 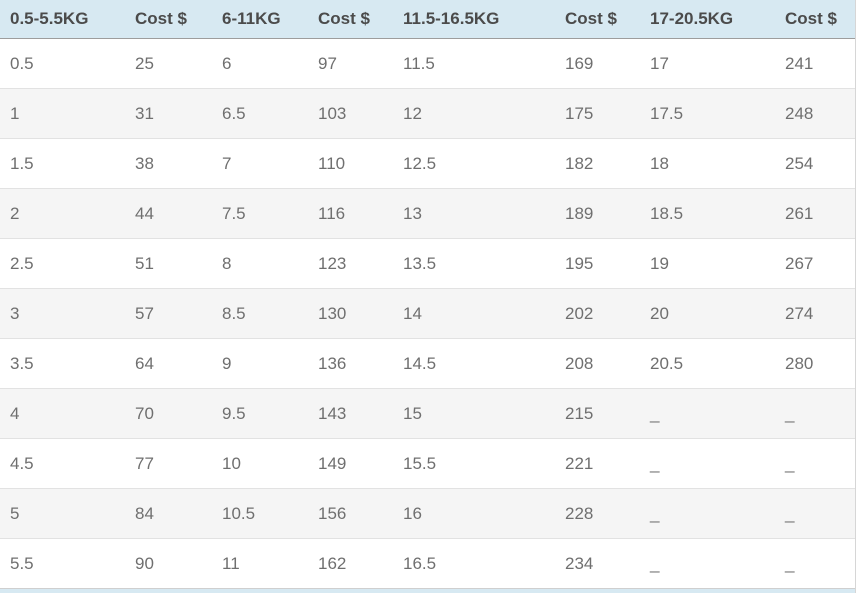 What do you see at coordinates (62, 513) in the screenshot?
I see `cell: 5` at bounding box center [62, 513].